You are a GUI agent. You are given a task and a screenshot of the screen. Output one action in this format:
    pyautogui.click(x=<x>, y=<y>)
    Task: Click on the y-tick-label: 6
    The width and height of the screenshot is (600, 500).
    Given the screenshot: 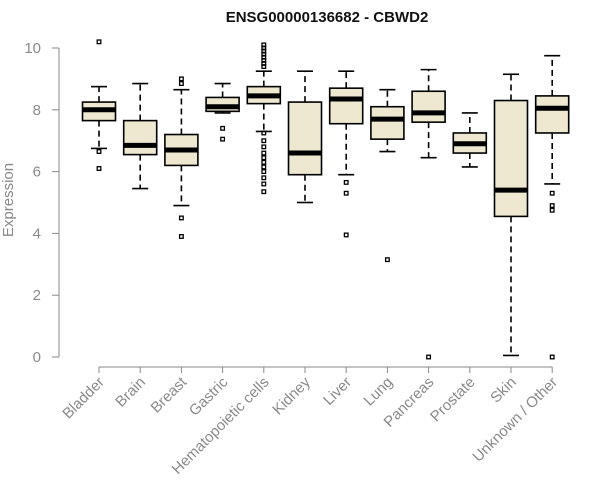 What is the action you would take?
    pyautogui.click(x=37, y=172)
    